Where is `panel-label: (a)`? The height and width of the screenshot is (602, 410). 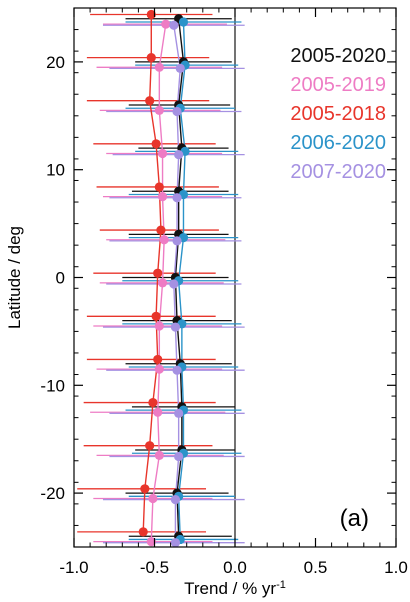
panel-label: (a) is located at coordinates (354, 518).